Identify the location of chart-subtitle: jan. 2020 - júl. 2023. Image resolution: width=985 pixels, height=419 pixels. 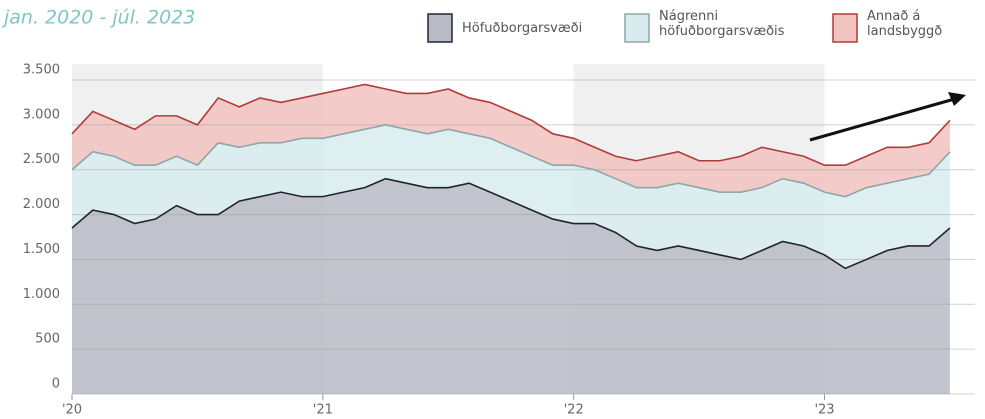
(98, 18).